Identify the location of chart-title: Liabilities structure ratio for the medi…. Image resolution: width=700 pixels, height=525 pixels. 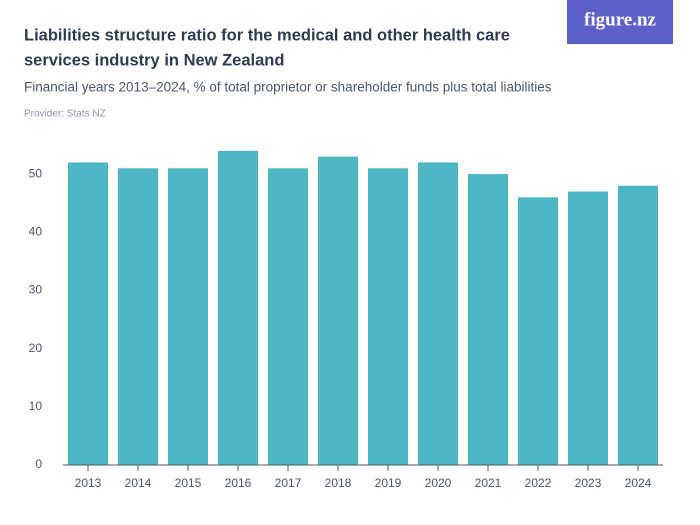
(267, 35).